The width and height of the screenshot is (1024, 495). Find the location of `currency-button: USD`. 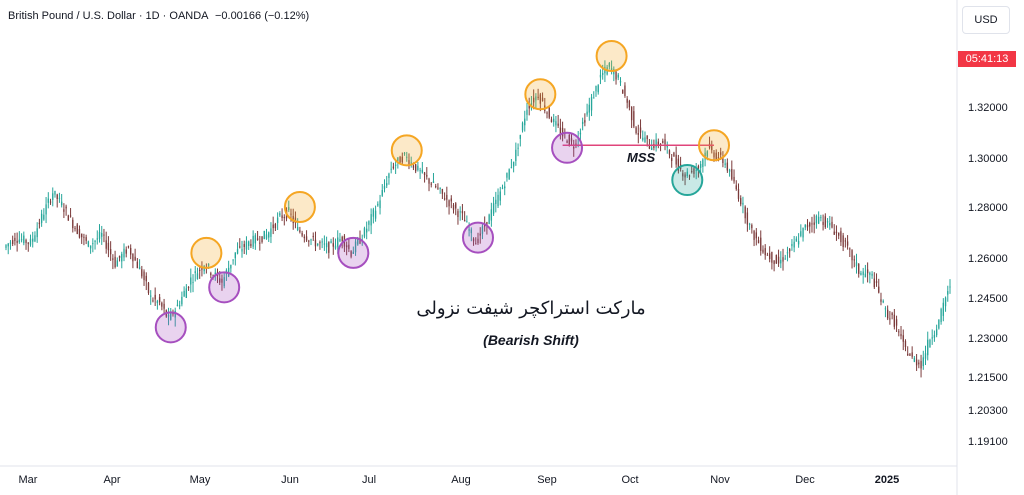

currency-button: USD is located at coordinates (986, 20).